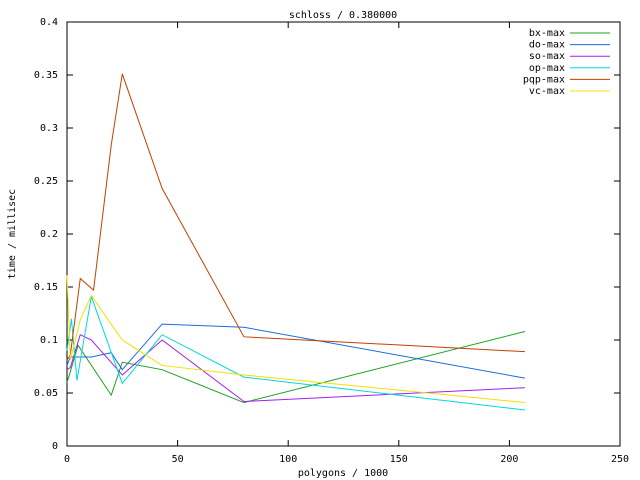 The width and height of the screenshot is (640, 480). What do you see at coordinates (343, 15) in the screenshot?
I see `chart-title: schloss / 0.380000` at bounding box center [343, 15].